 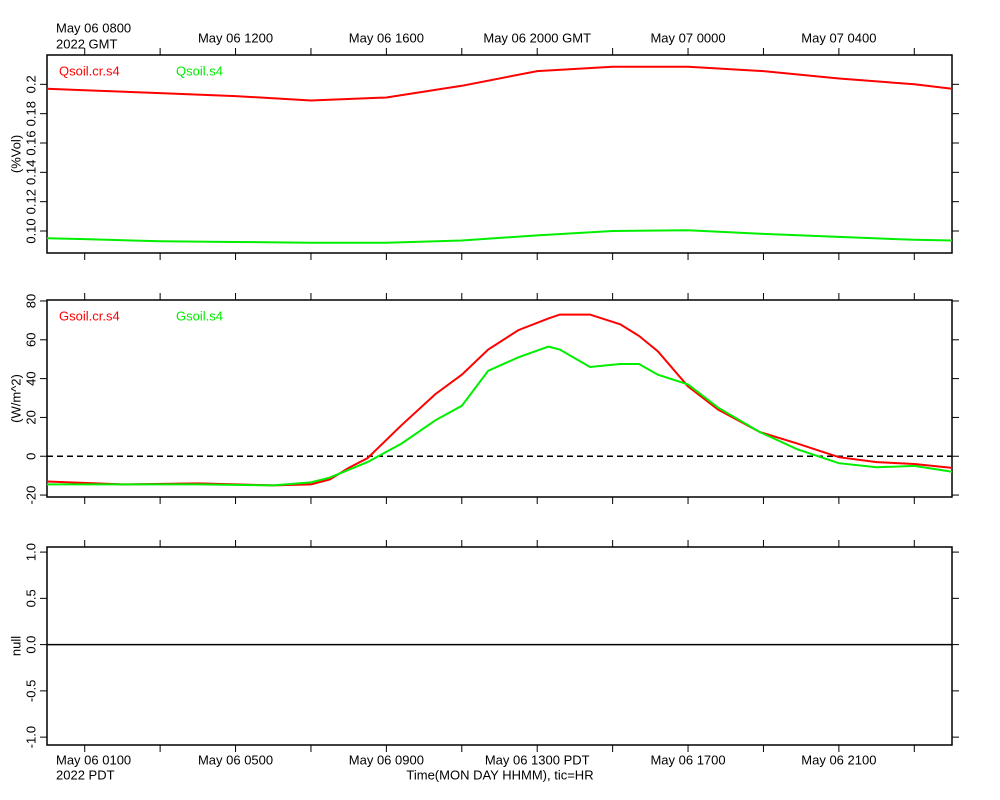 I want to click on y-tick-label: 40, so click(x=30, y=378).